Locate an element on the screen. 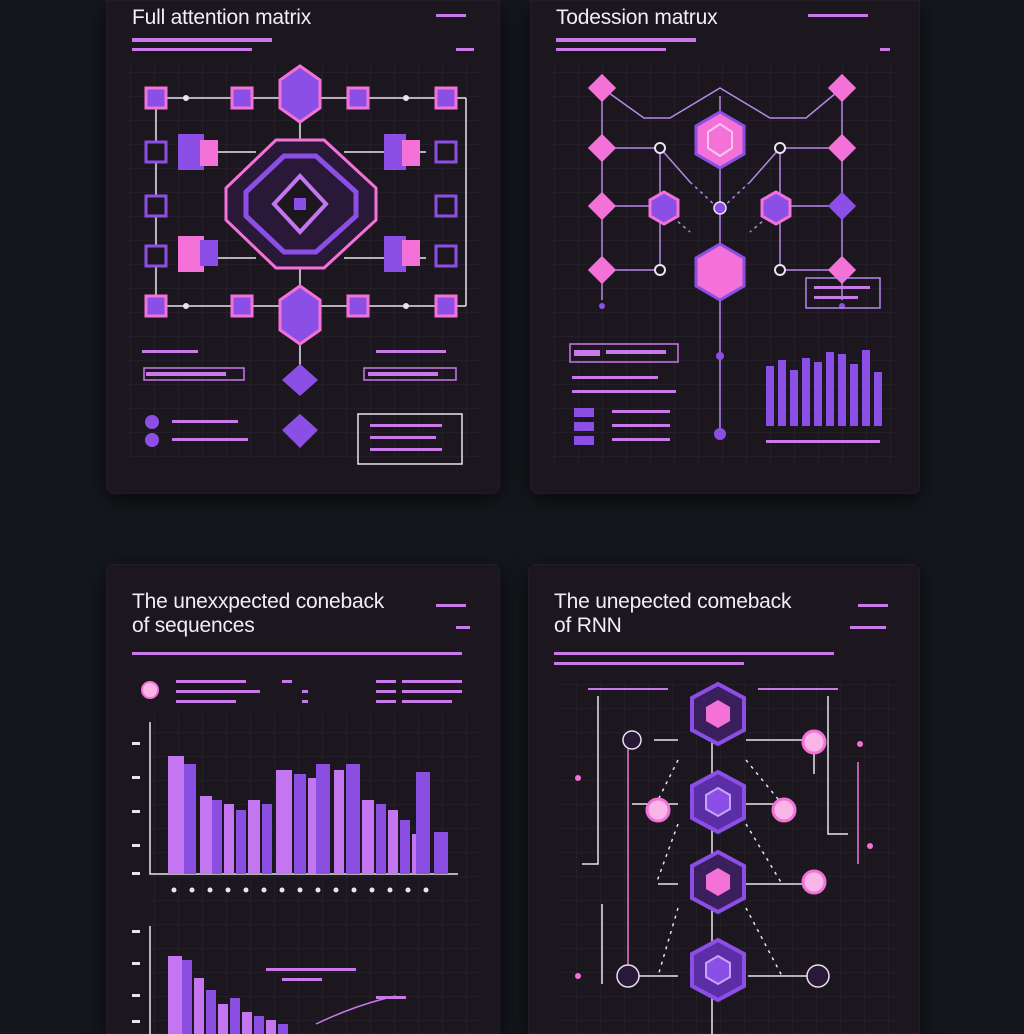  card-title-line: Full attention matrix is located at coordinates (222, 17).